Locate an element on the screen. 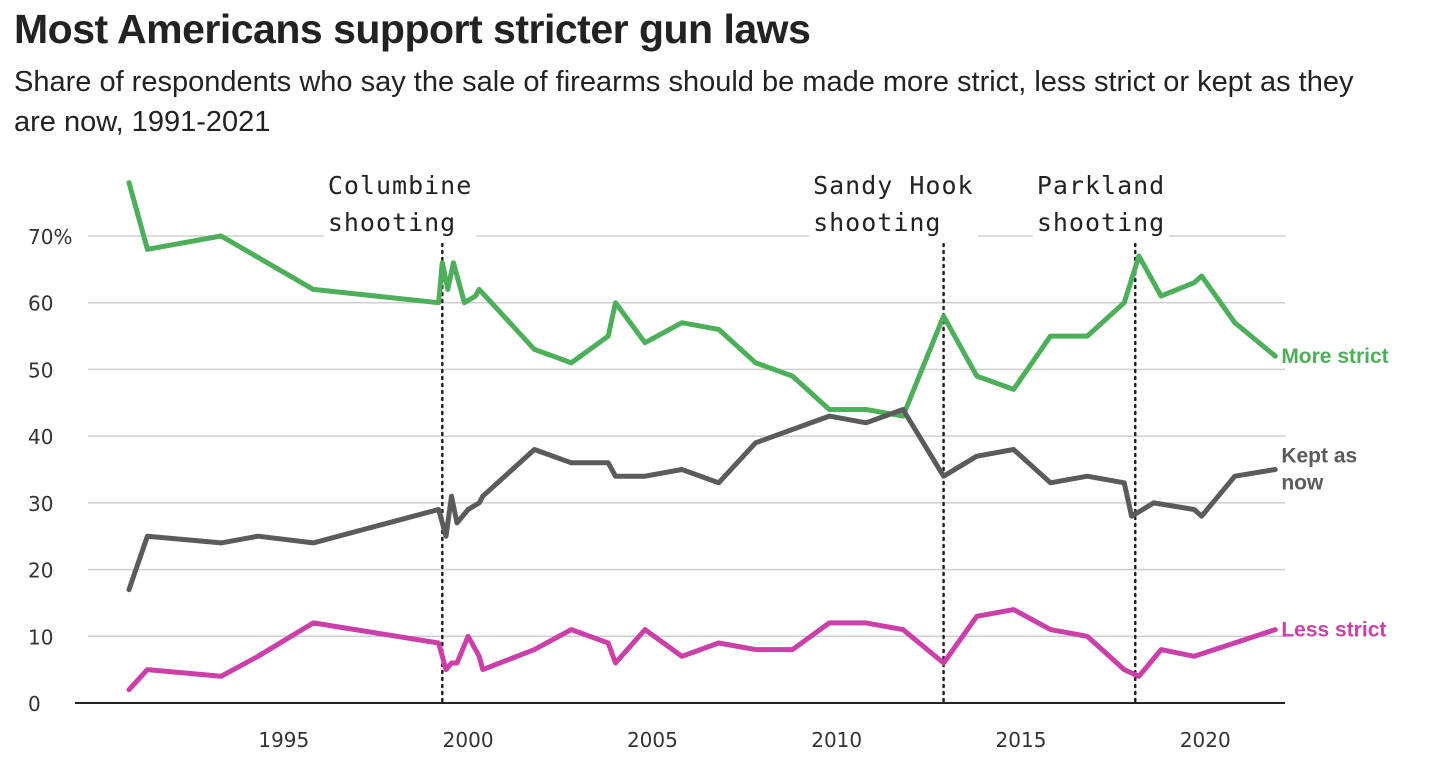  series-label: Less strict is located at coordinates (1333, 630).